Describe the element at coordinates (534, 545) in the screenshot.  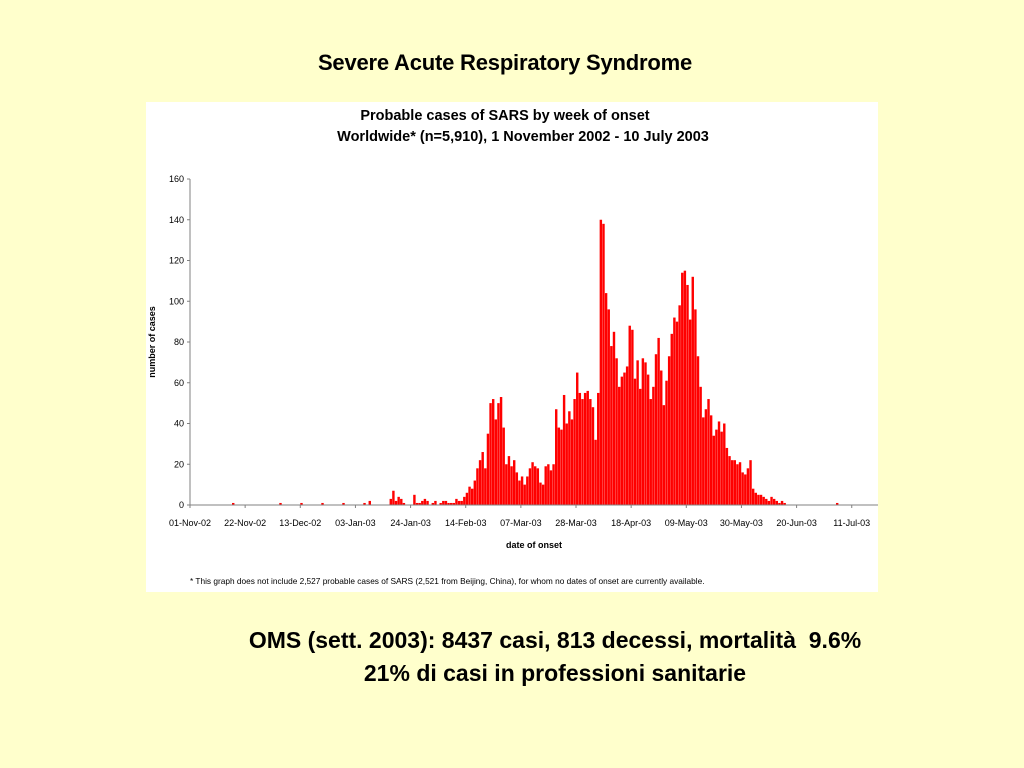
I see `x-axis-label: date of onset` at that location.